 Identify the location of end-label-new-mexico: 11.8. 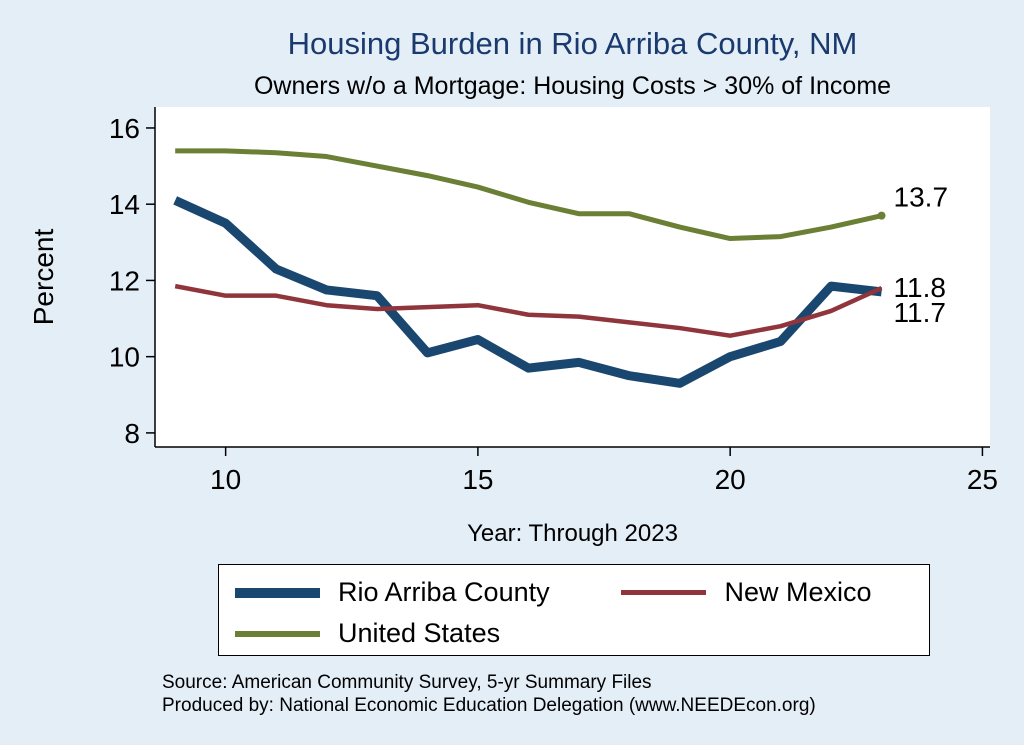
(920, 287).